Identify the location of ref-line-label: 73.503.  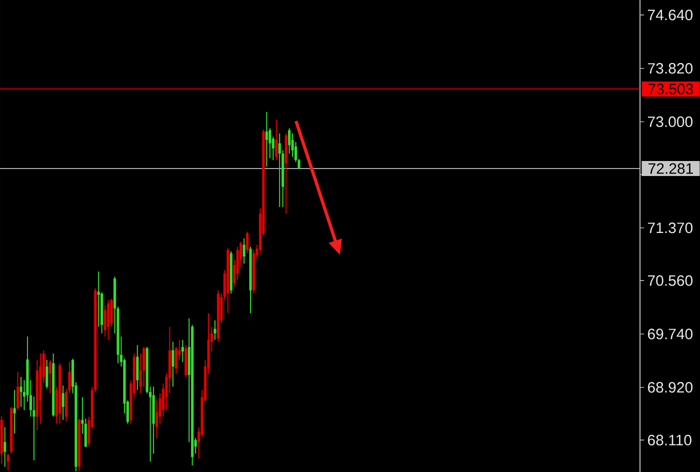
(670, 89).